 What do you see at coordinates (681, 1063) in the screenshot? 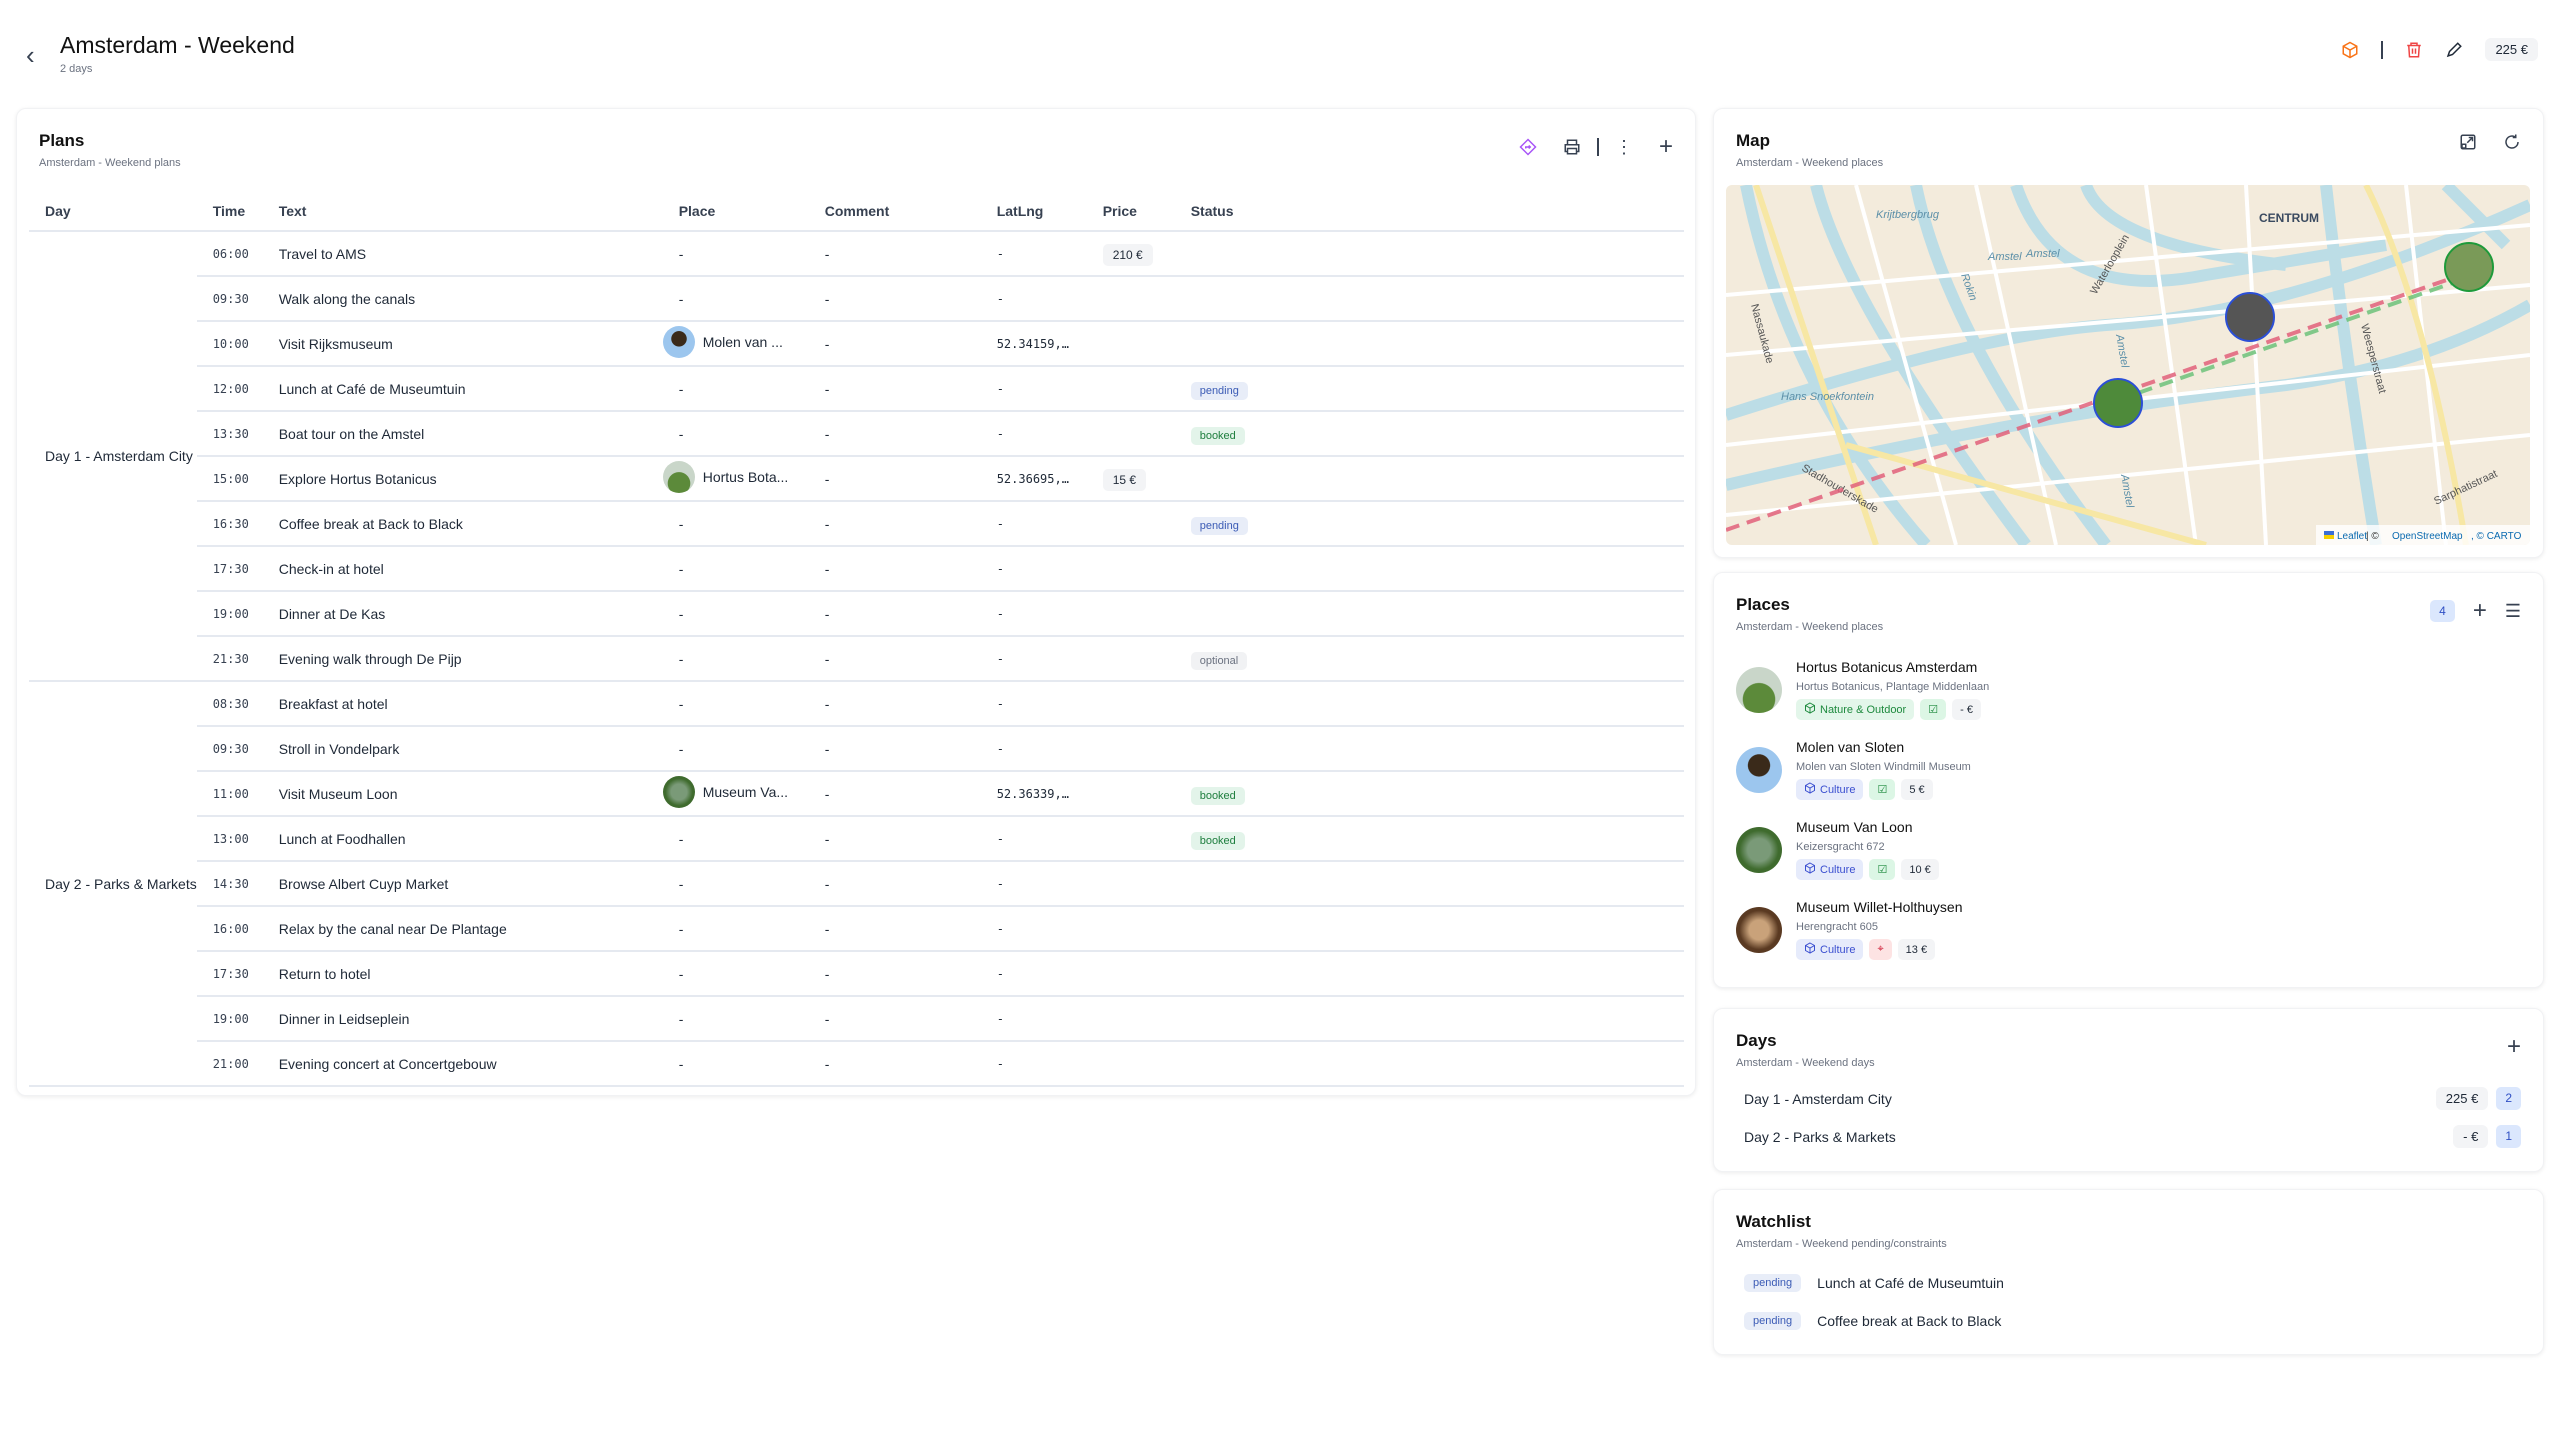
I see `place-name: -` at bounding box center [681, 1063].